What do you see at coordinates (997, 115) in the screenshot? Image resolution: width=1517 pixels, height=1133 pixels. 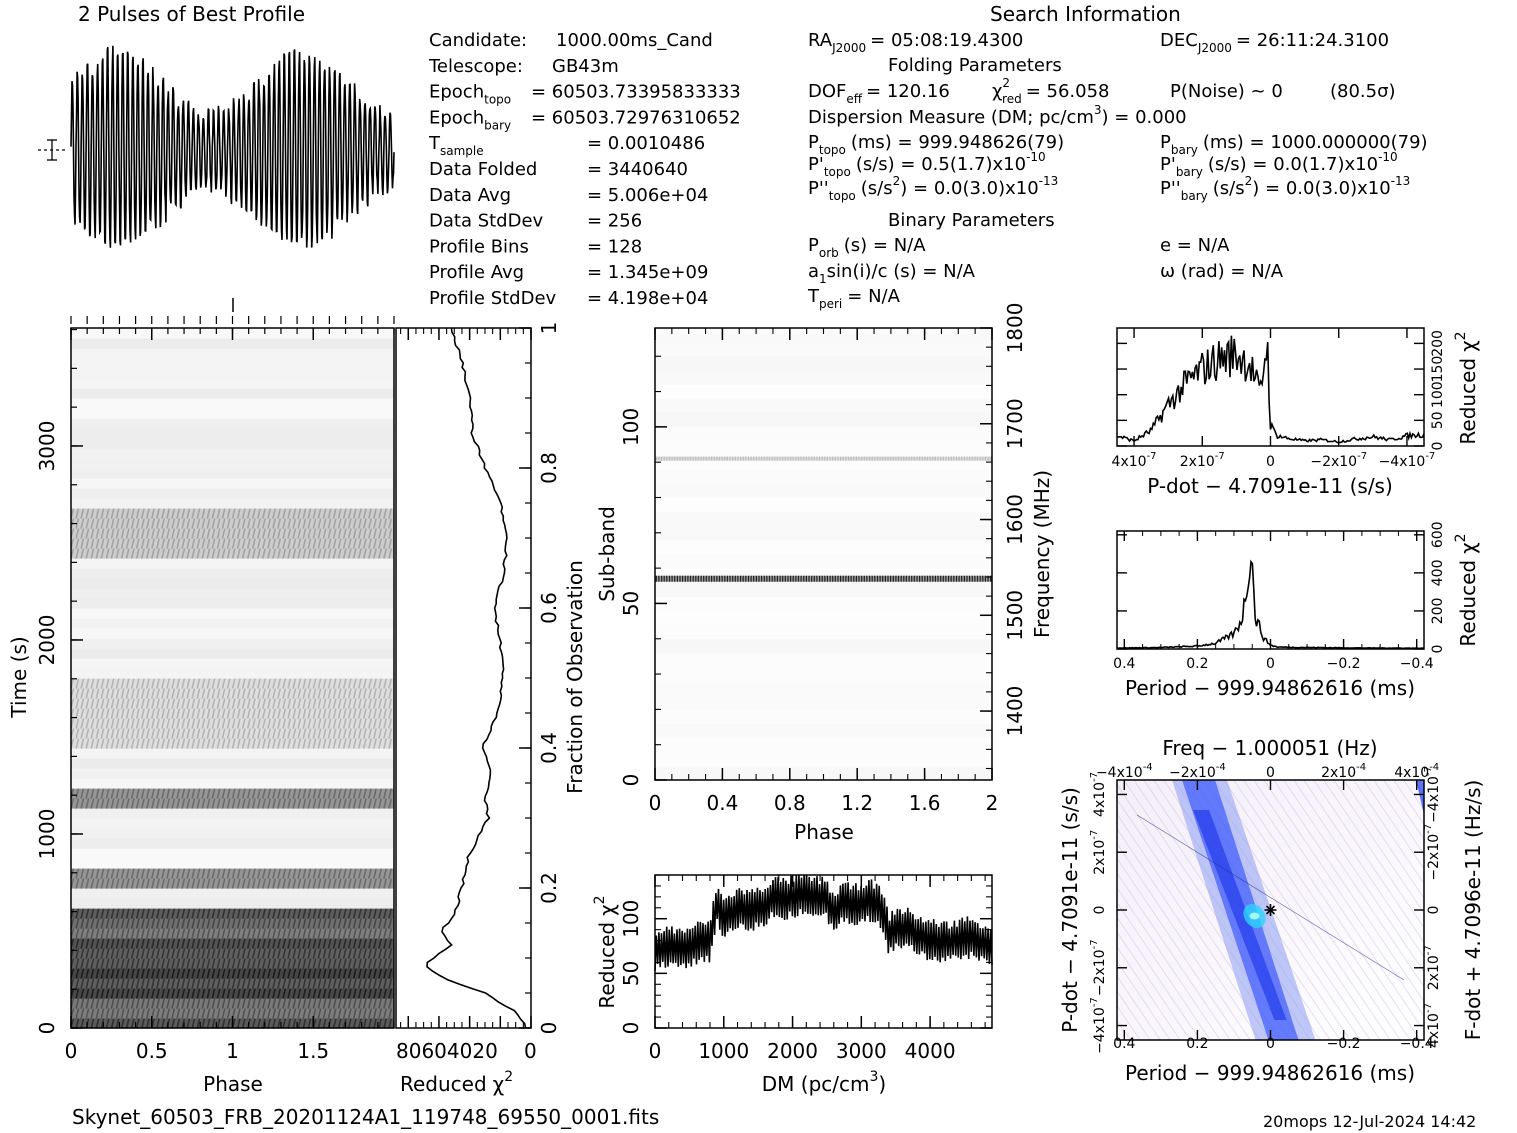 I see `svg-text:Dispersion Measure (DM; pc/cm3: Dispersion Measure (DM; pc/cm3) = 0.000` at bounding box center [997, 115].